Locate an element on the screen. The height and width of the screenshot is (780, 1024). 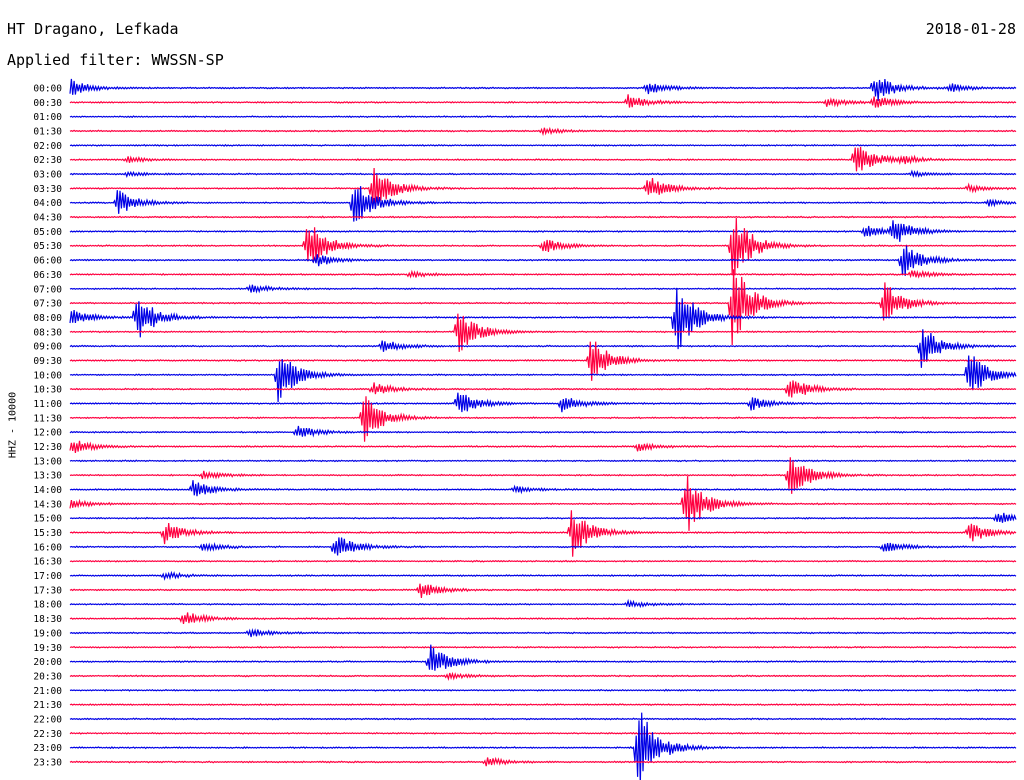
time-tick-label: 12:30 is located at coordinates (47, 447).